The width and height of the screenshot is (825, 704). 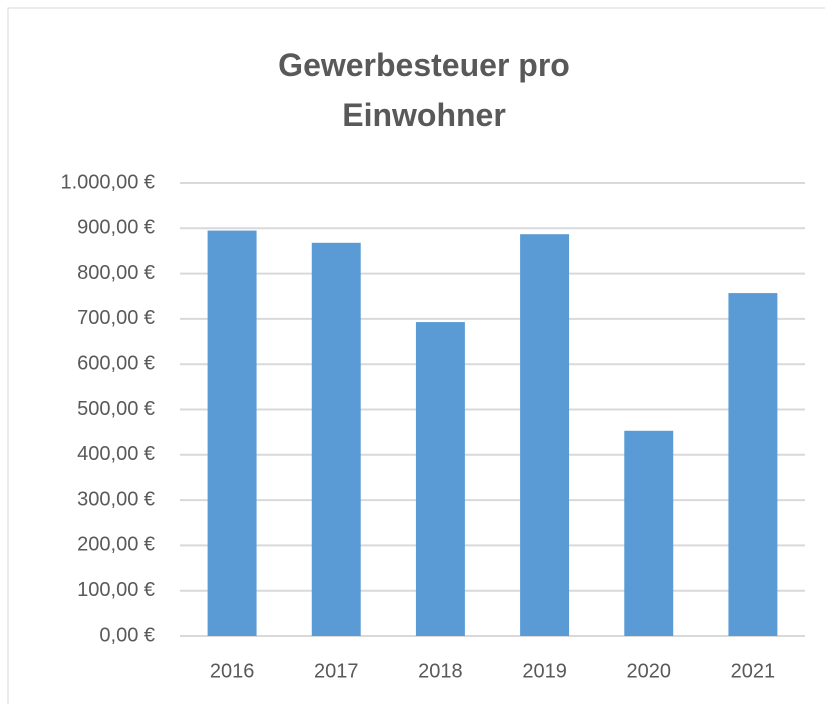 I want to click on y-tick-label: 800,00 €, so click(x=116, y=273).